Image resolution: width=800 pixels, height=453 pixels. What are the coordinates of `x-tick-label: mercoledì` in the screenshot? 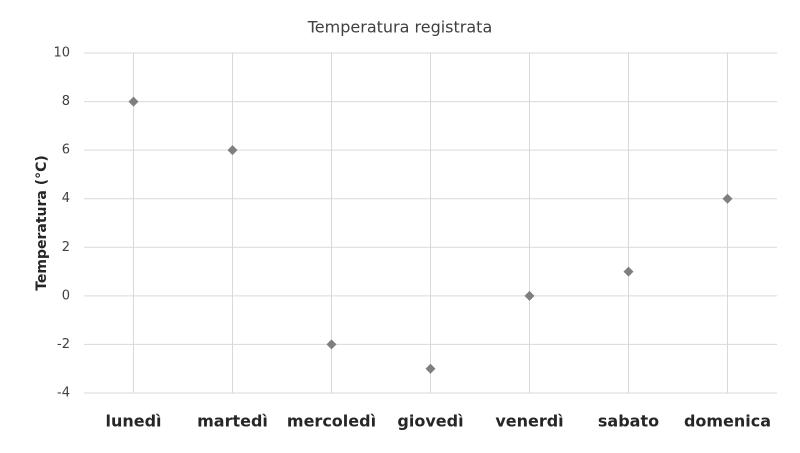 It's located at (331, 421).